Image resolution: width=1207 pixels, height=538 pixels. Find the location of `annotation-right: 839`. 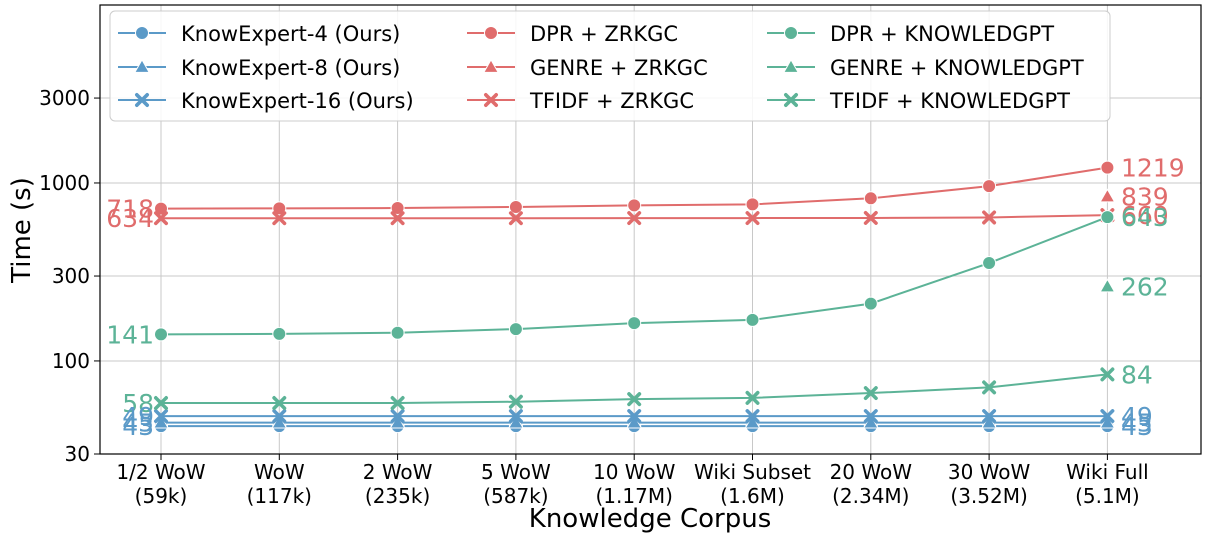

annotation-right: 839 is located at coordinates (1145, 197).